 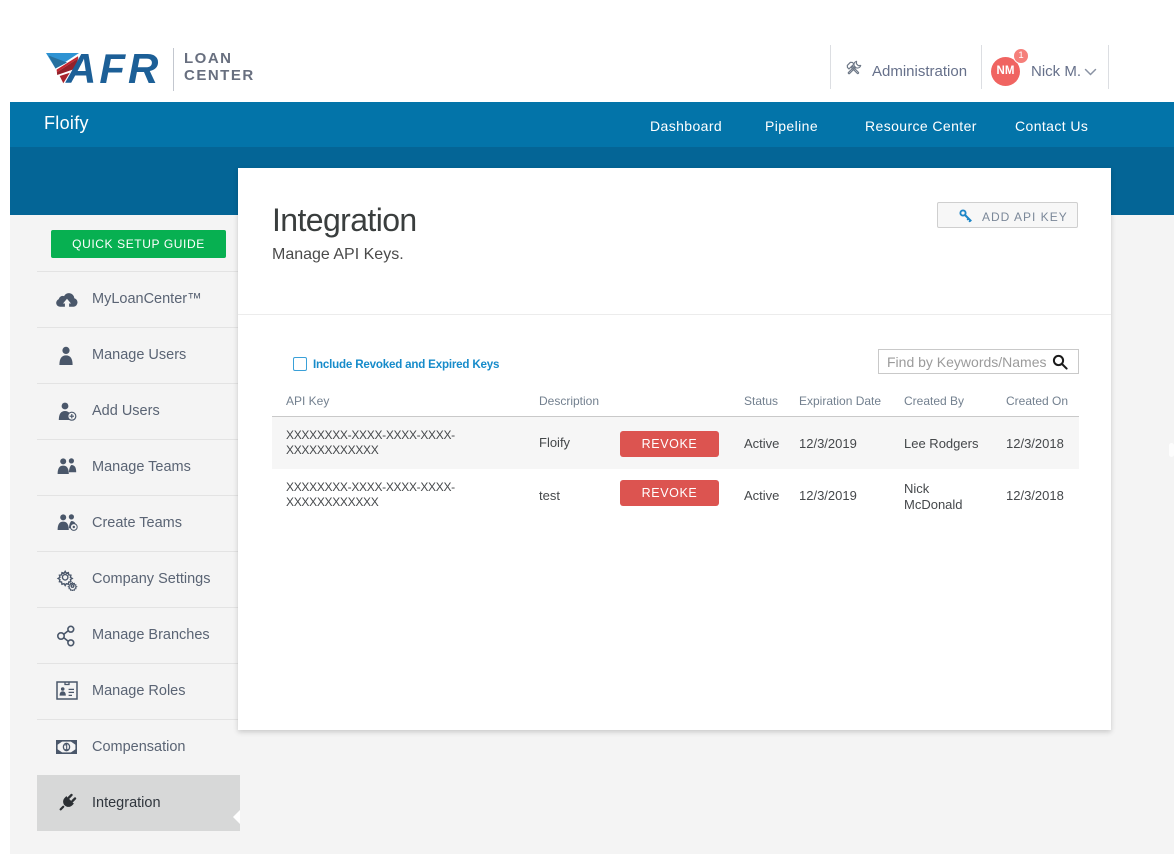 I want to click on svg-text: 1, so click(x=66, y=747).